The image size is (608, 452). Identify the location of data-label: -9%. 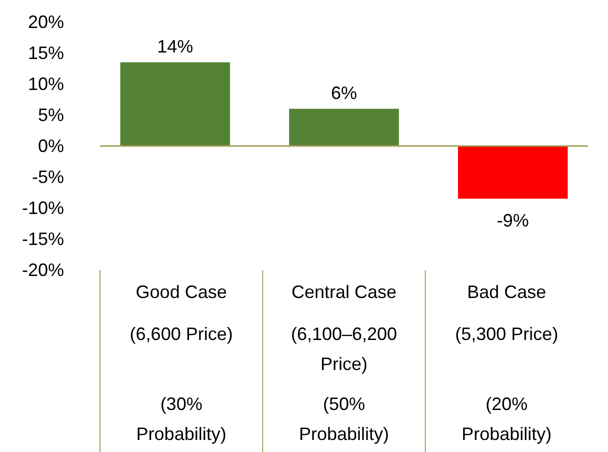
(512, 220).